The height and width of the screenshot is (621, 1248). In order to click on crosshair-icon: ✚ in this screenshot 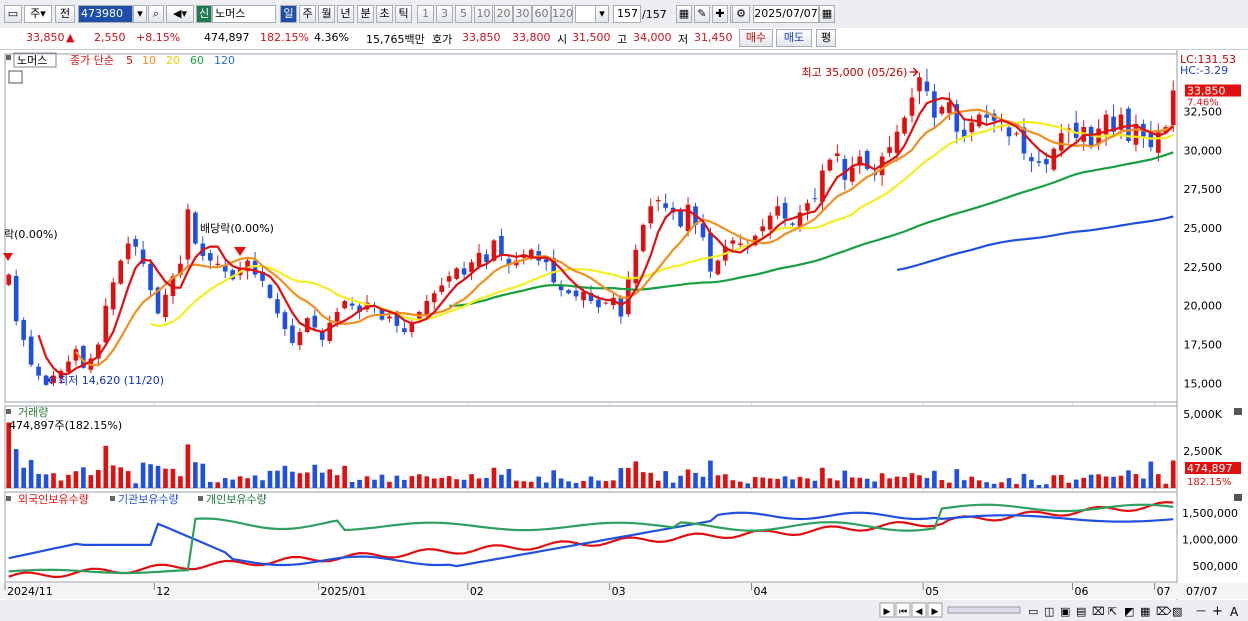, I will do `click(720, 14)`.